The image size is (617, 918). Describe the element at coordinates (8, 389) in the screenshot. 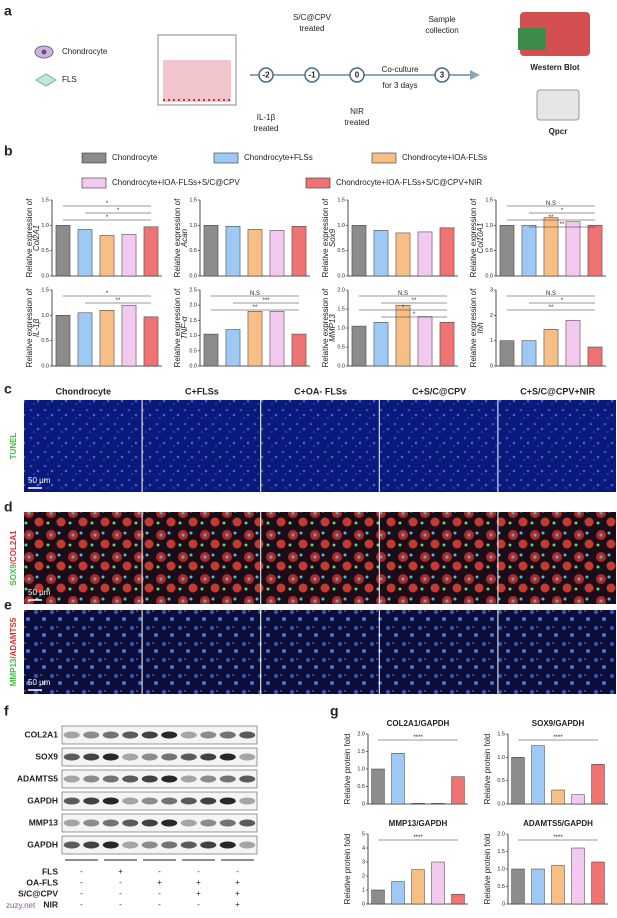

I see `panel-letter: c` at that location.